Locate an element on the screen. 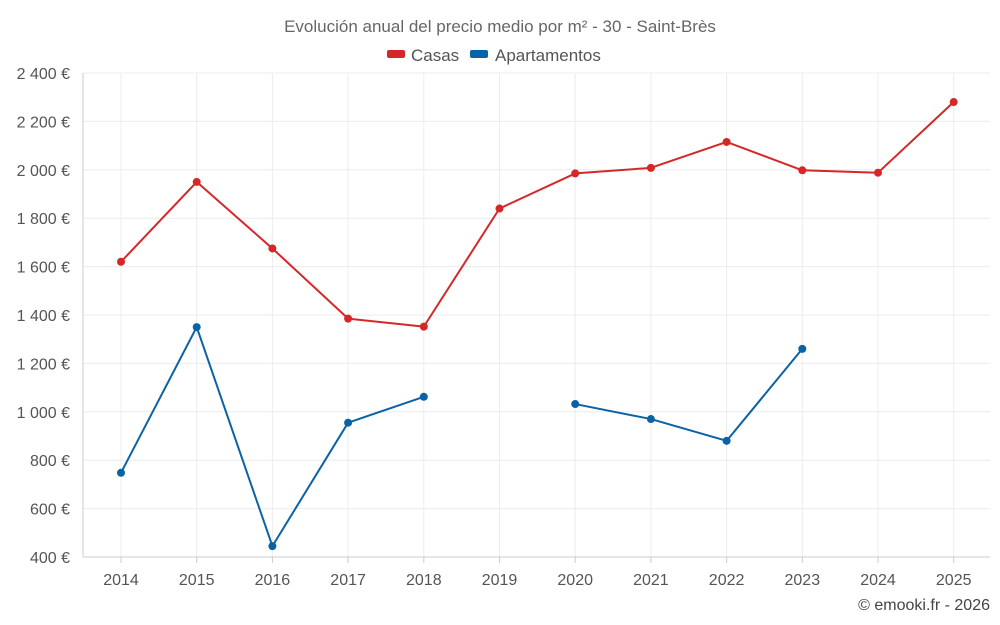 The height and width of the screenshot is (625, 1000). x-tick-label: 2022 is located at coordinates (727, 580).